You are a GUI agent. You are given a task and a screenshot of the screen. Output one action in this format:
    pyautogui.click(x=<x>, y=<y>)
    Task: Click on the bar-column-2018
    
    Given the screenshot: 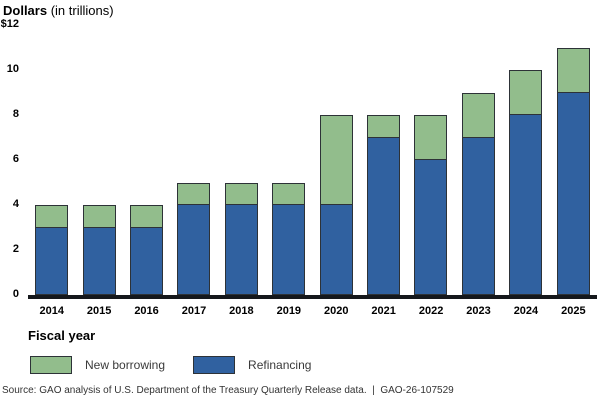 What is the action you would take?
    pyautogui.click(x=241, y=238)
    